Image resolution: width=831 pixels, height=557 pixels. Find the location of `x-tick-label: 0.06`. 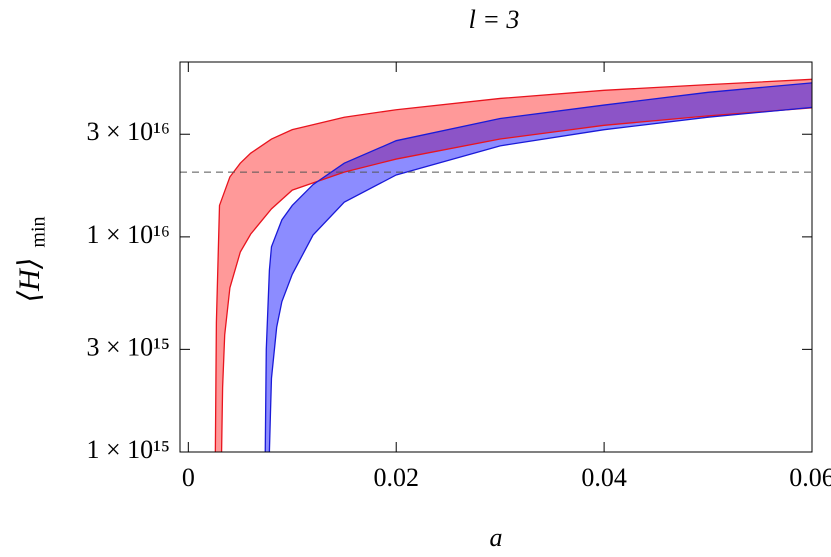

x-tick-label: 0.06 is located at coordinates (810, 477).